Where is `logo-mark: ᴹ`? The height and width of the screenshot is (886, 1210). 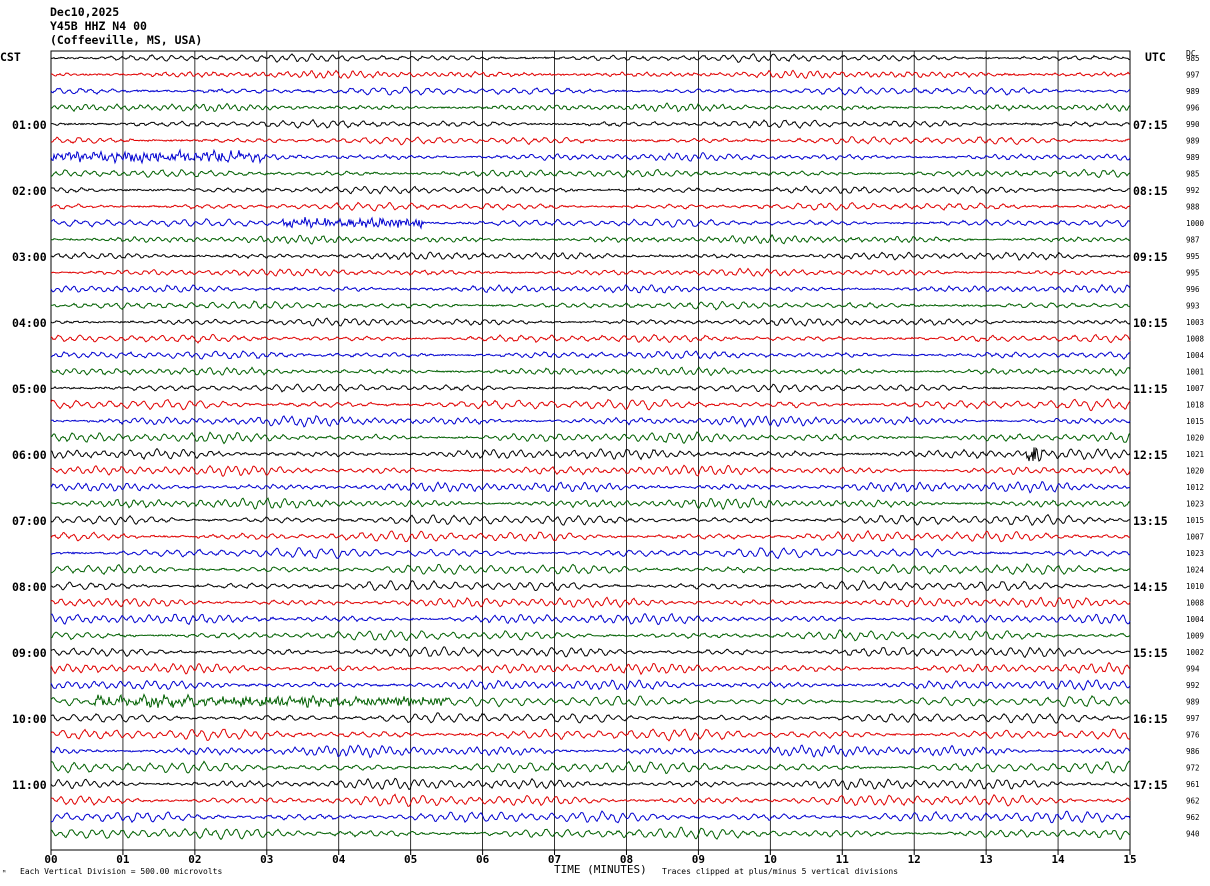
logo-mark: ᴹ is located at coordinates (4, 873).